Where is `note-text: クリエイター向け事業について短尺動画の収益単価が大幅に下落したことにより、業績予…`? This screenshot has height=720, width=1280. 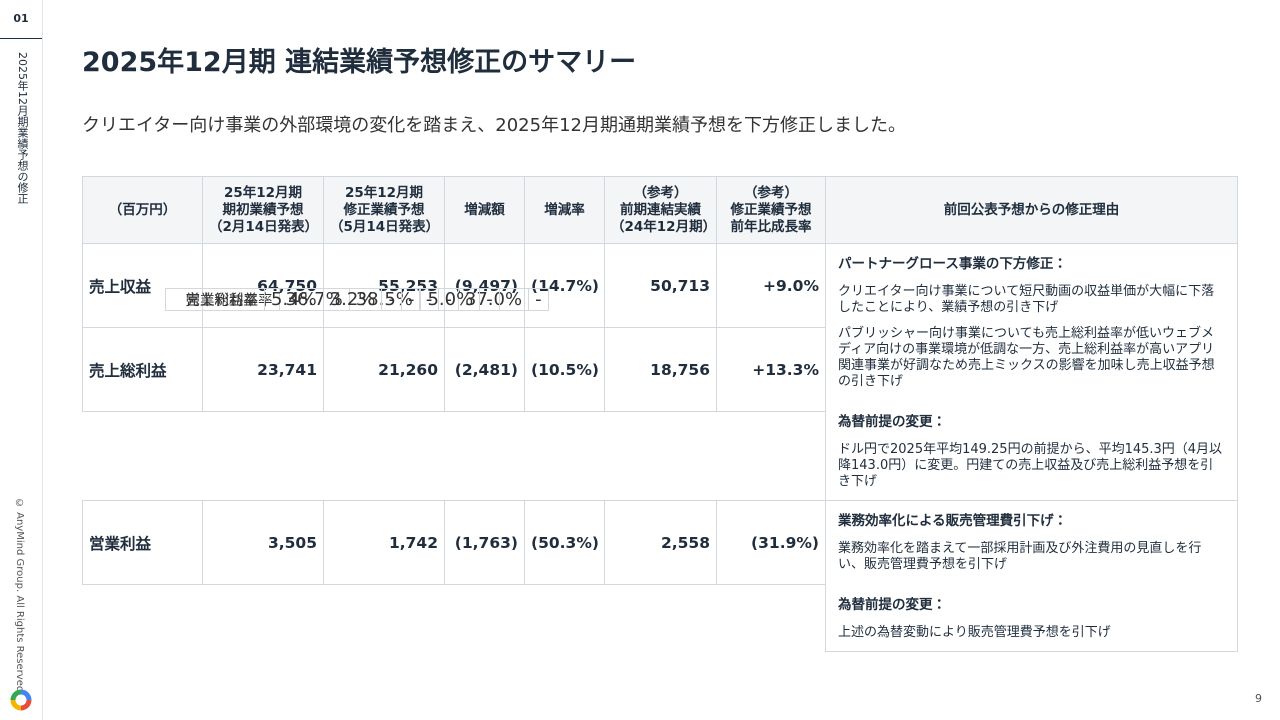
note-text: クリエイター向け事業について短尺動画の収益単価が大幅に下落したことにより、業績予… is located at coordinates (1026, 299).